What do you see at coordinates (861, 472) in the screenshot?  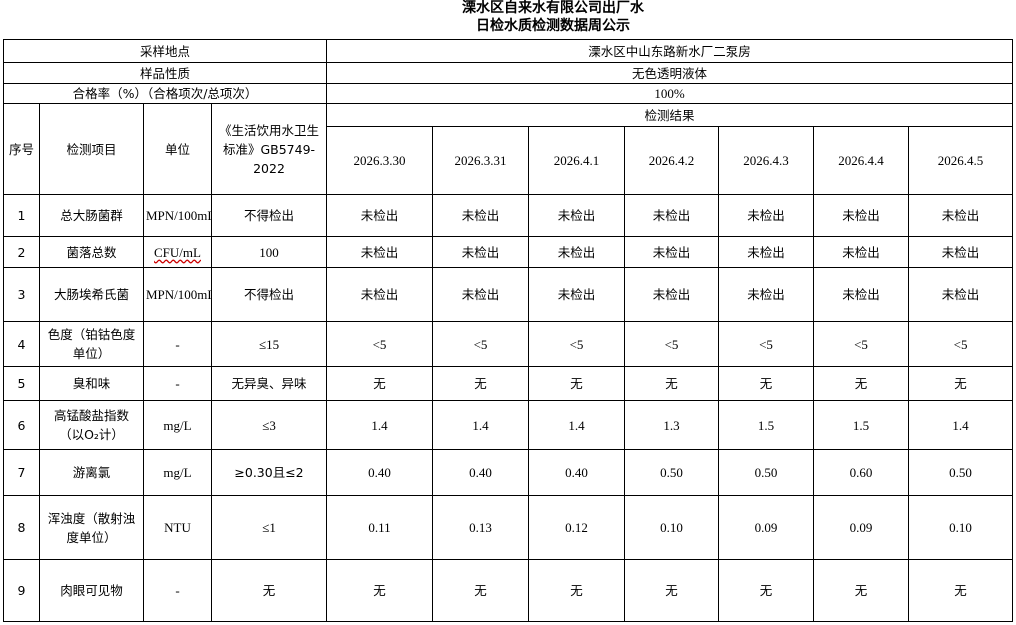 I see `result-cell: 0.60` at bounding box center [861, 472].